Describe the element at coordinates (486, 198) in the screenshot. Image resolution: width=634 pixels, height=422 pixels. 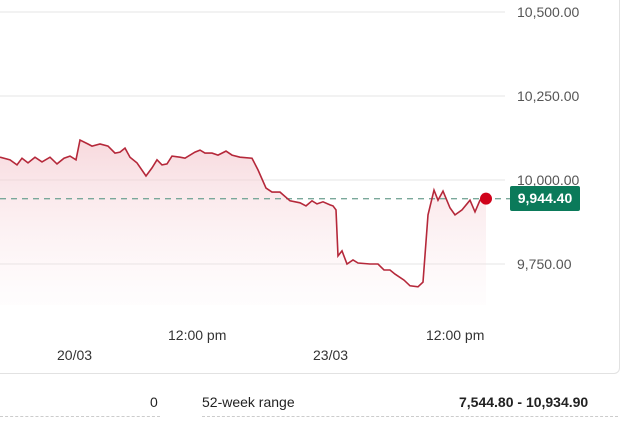
I see `current-price-dot` at that location.